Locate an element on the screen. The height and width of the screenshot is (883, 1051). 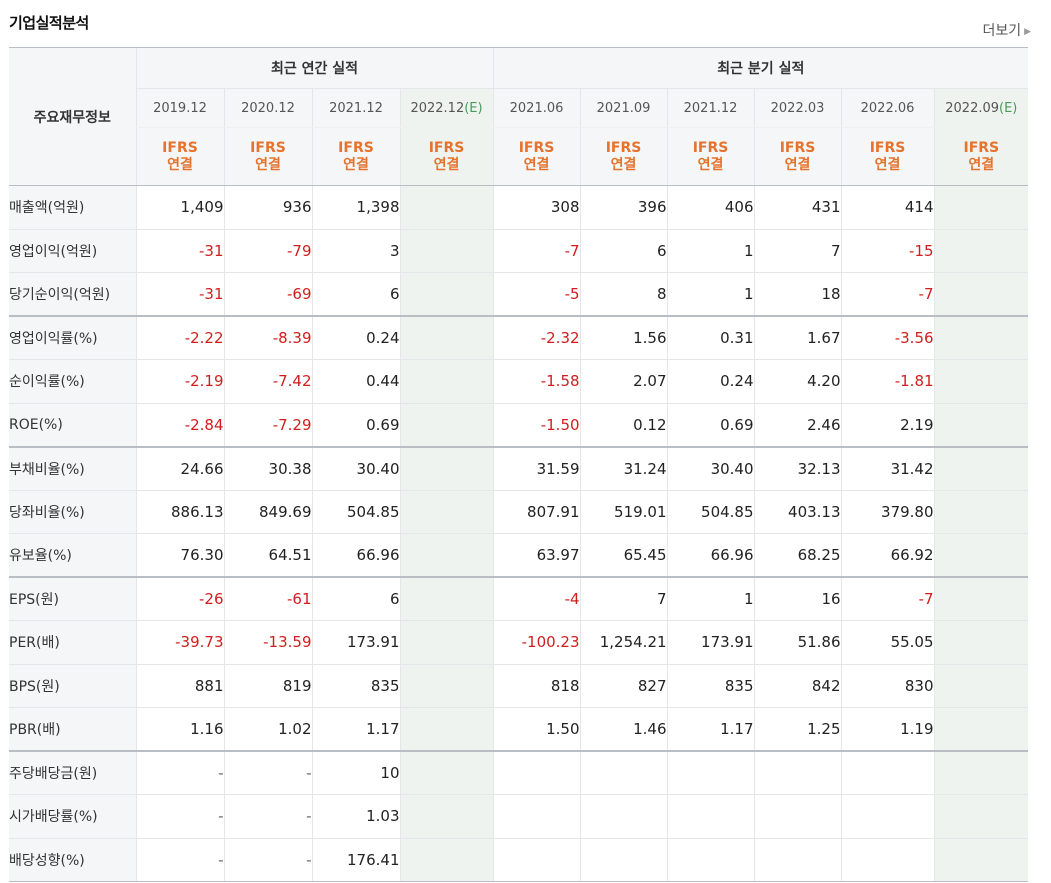
period-header: 2021.09 is located at coordinates (623, 108).